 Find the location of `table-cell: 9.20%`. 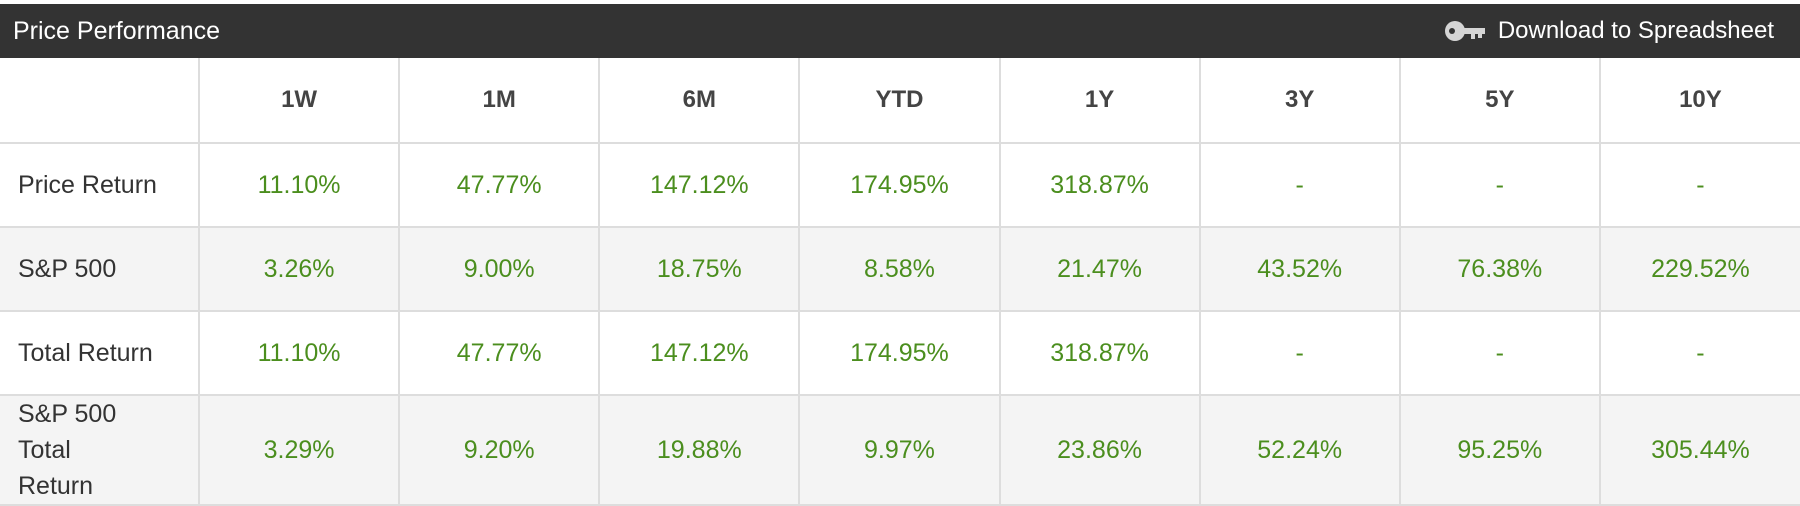

table-cell: 9.20% is located at coordinates (500, 450).